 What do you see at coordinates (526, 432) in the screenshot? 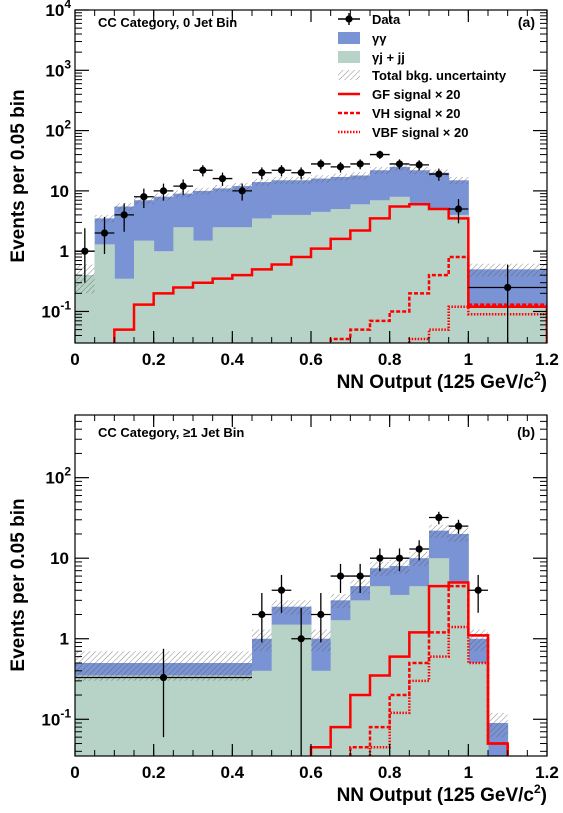
I see `panel-b-panel-label: (b)` at bounding box center [526, 432].